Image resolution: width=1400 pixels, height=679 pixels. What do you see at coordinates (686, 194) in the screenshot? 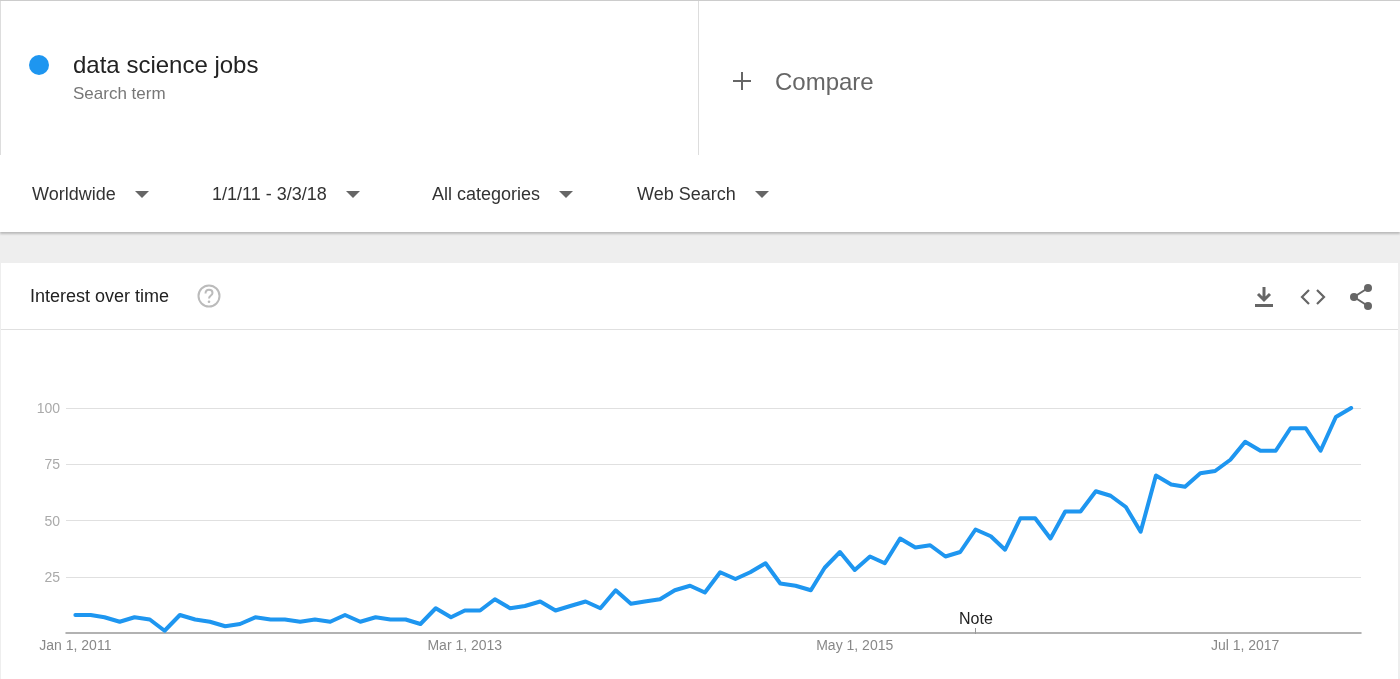
I see `text: Web Search` at bounding box center [686, 194].